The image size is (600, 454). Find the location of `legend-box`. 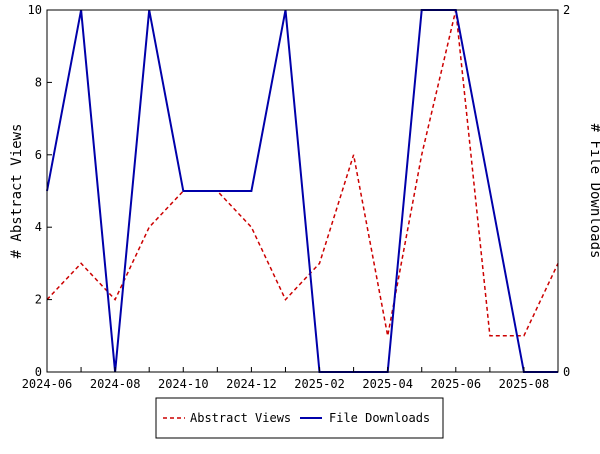

legend-box is located at coordinates (299, 418).